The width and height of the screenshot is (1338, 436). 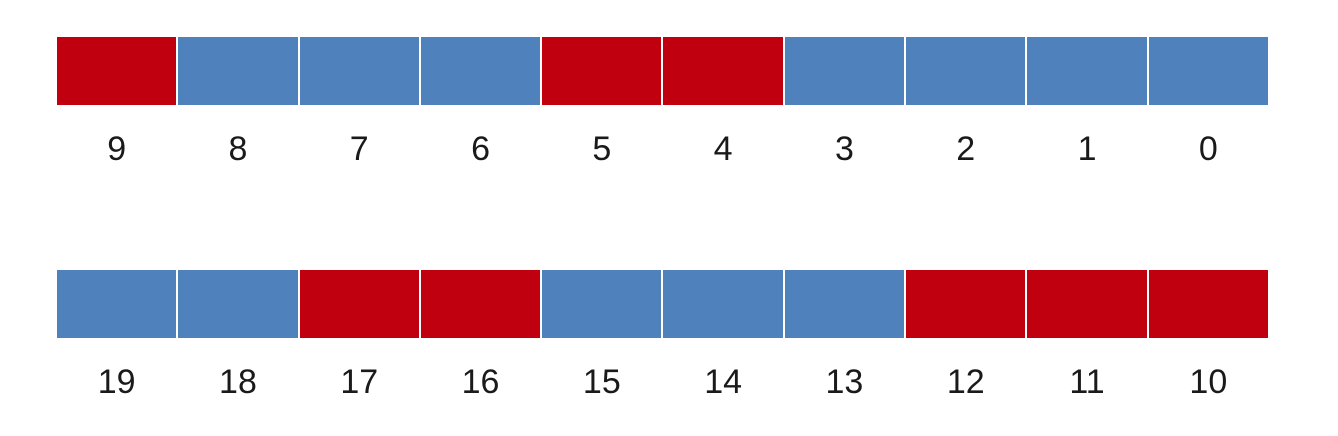 What do you see at coordinates (1087, 382) in the screenshot?
I see `bit-index-label: 11` at bounding box center [1087, 382].